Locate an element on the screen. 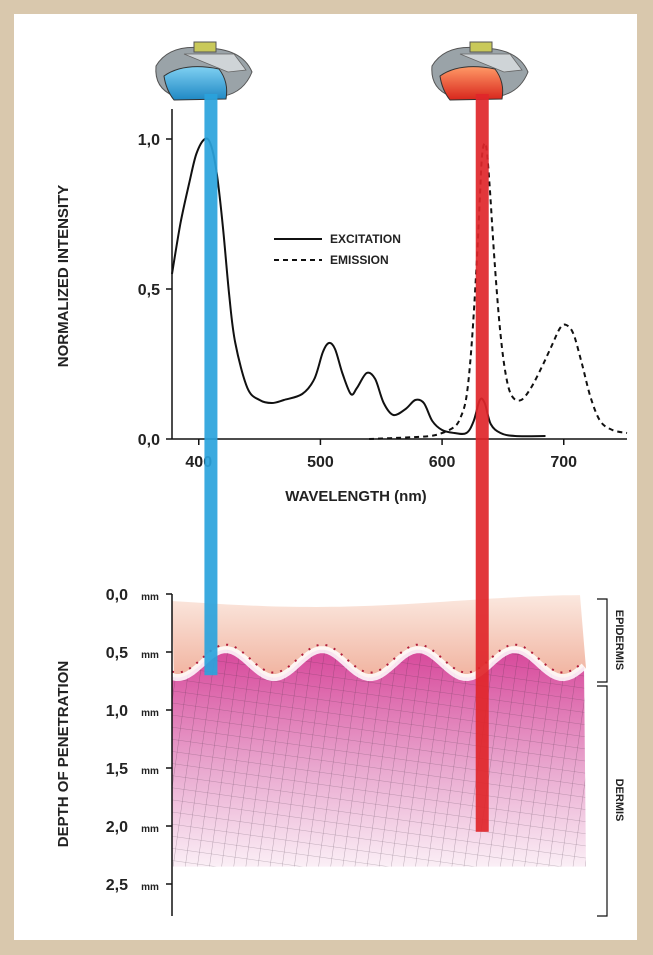  legend-excitation-label: EXCITATION is located at coordinates (365, 239).